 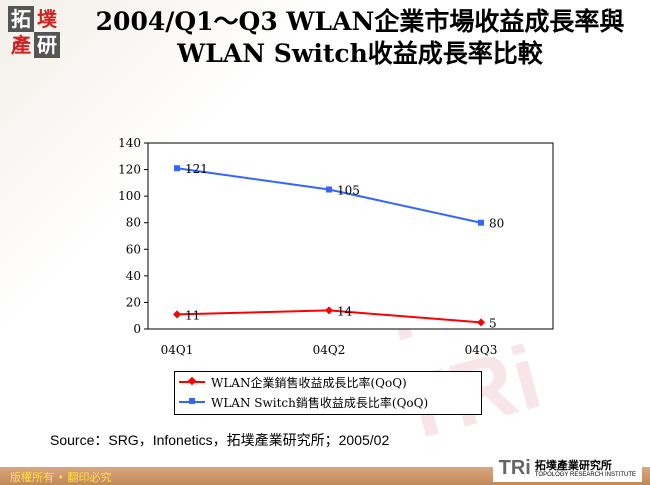 I want to click on data-label: 80, so click(x=496, y=224).